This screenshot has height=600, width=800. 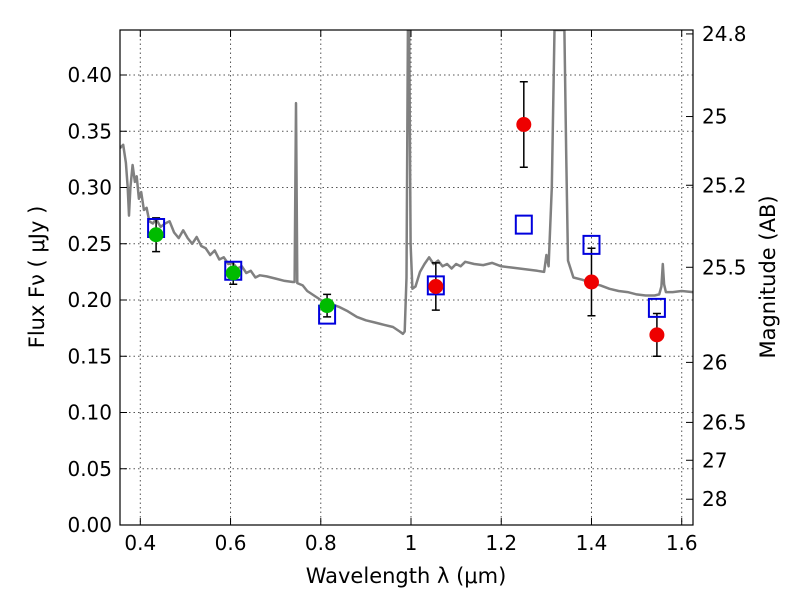 I want to click on x-tick-label: 1.2, so click(x=501, y=543).